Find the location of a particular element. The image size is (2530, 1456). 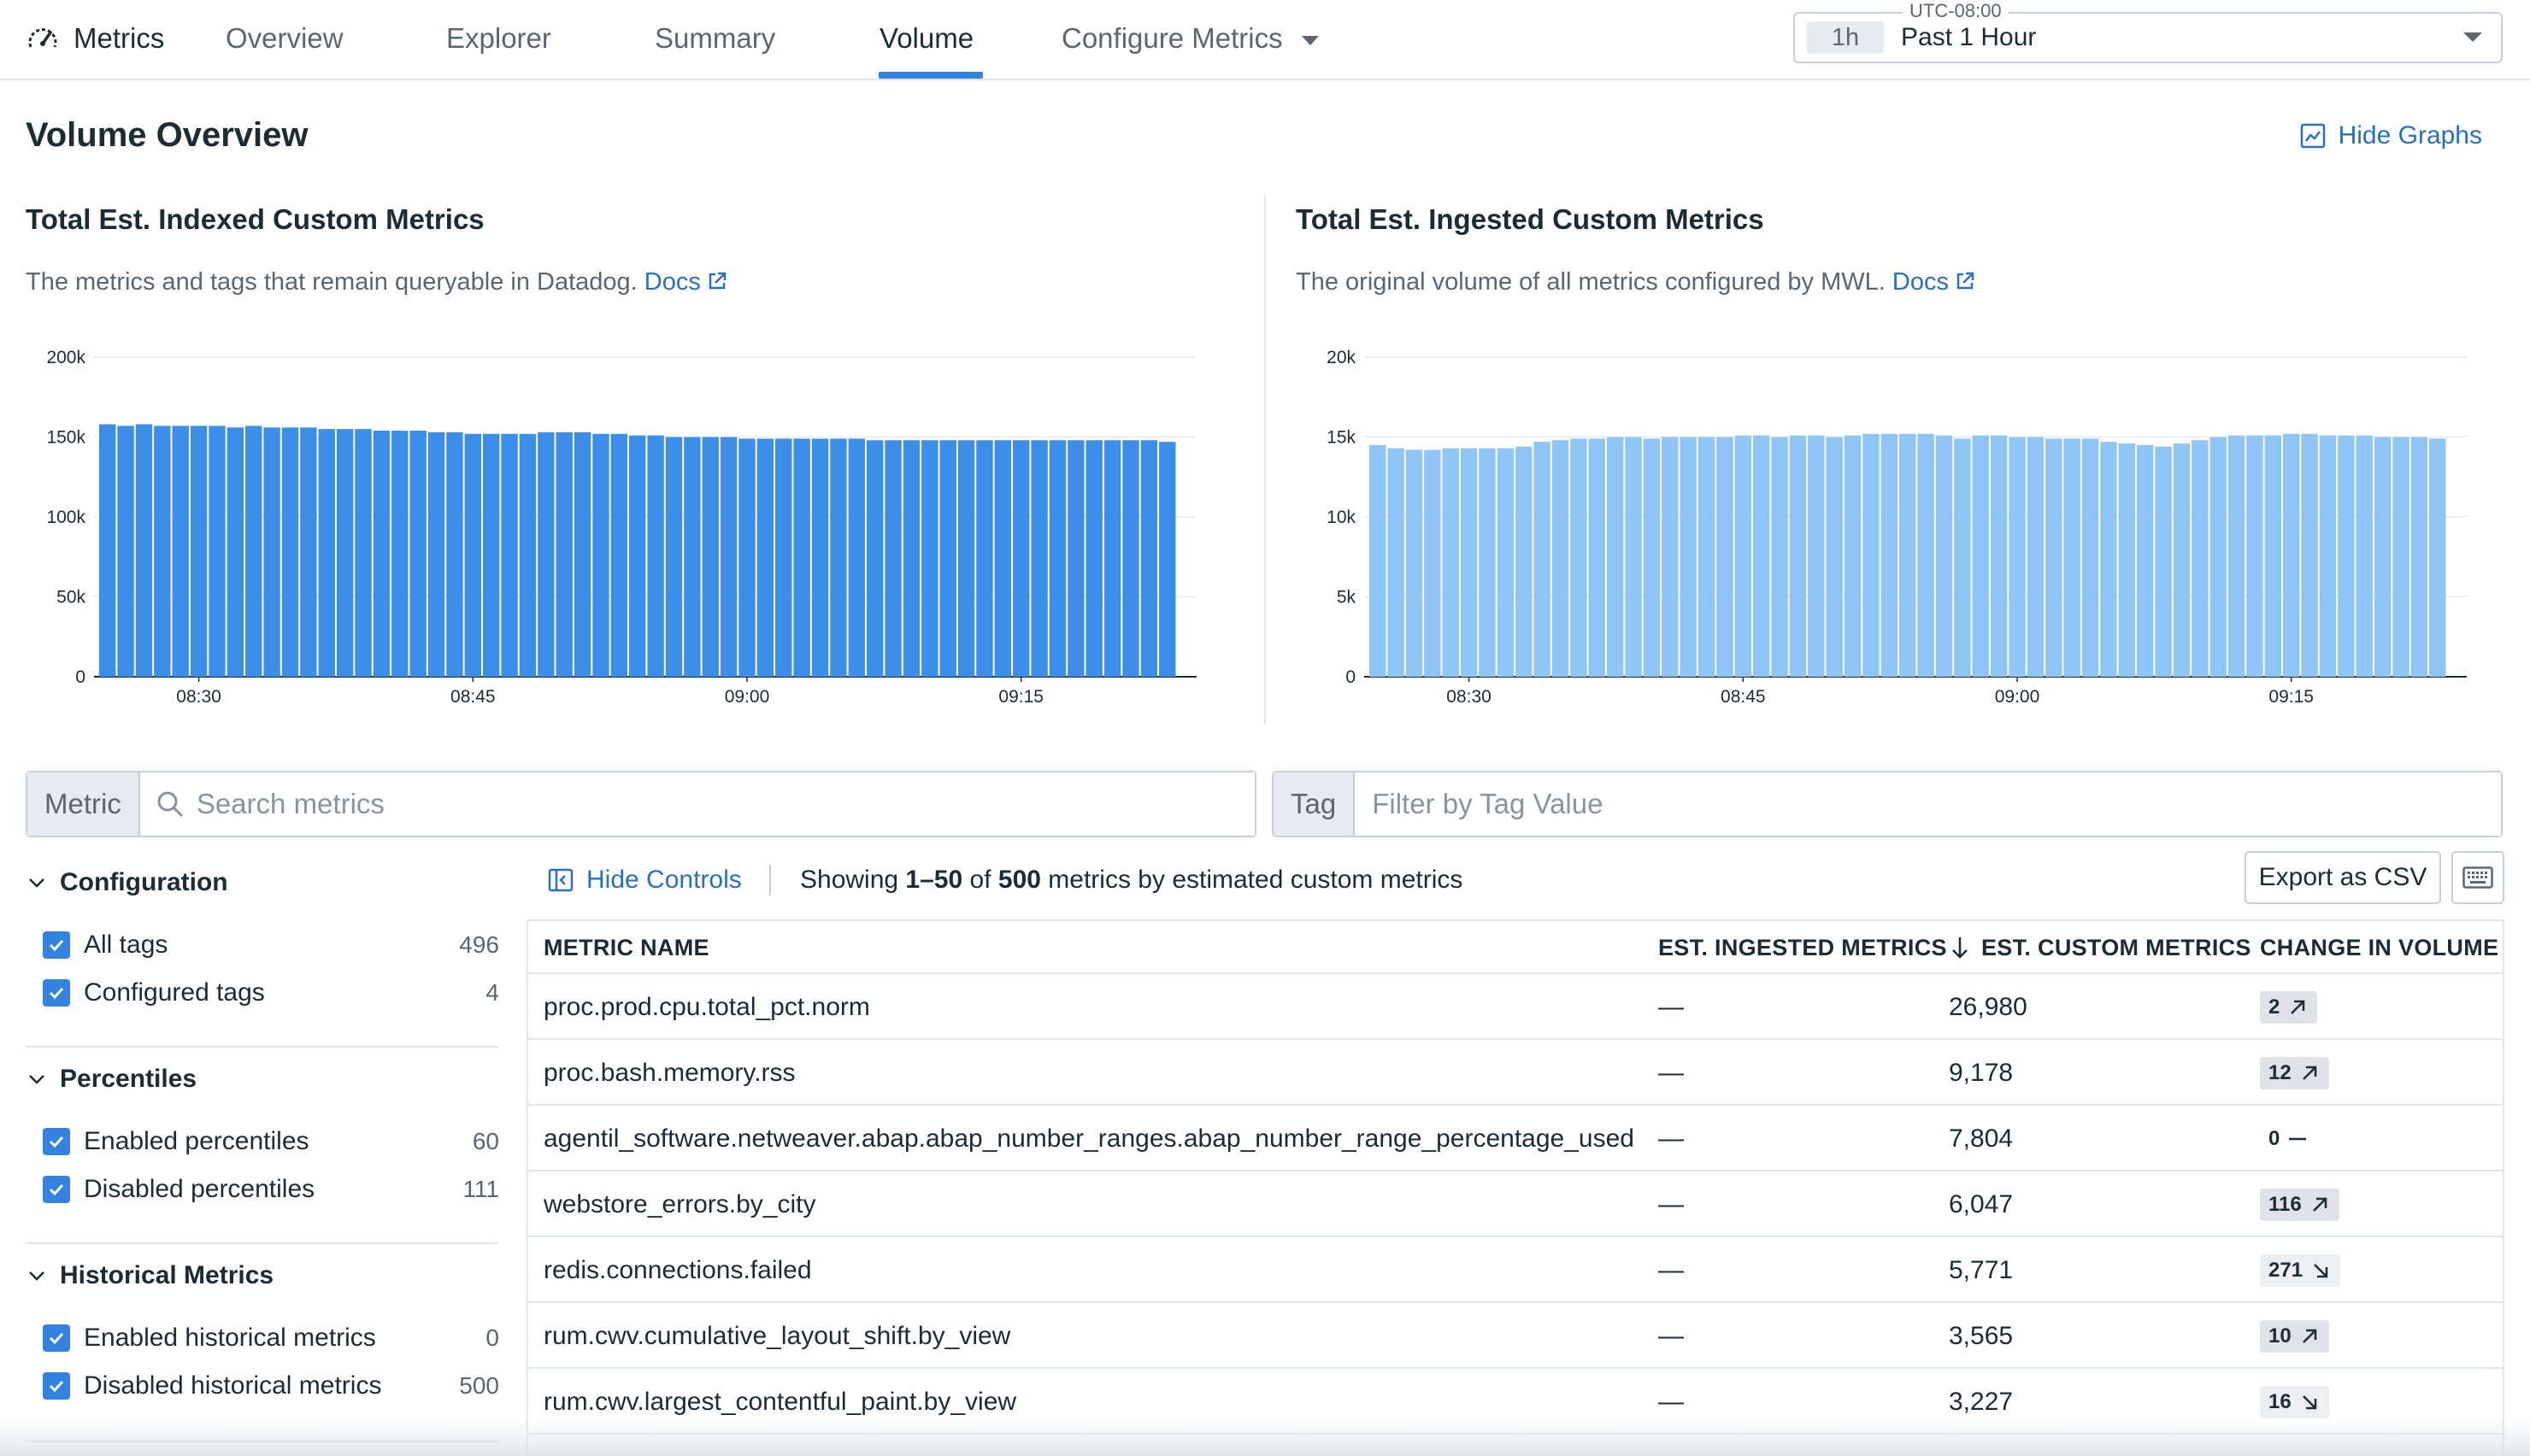

filter-configured-tags: Configured tags 4 is located at coordinates (271, 993).